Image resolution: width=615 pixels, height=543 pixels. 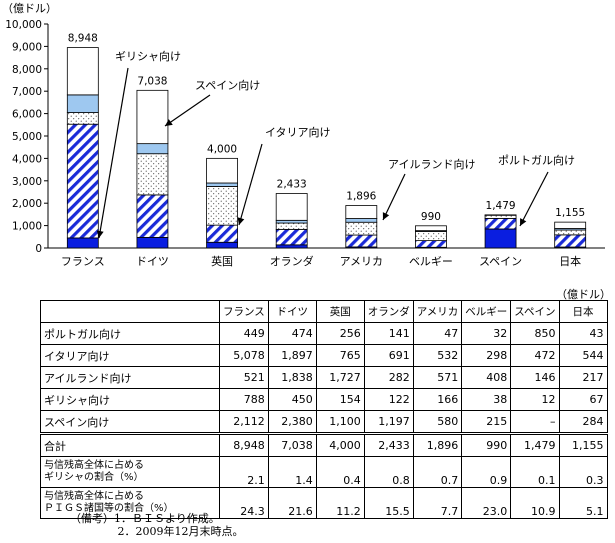 What do you see at coordinates (340, 311) in the screenshot?
I see `col-header: 英国` at bounding box center [340, 311].